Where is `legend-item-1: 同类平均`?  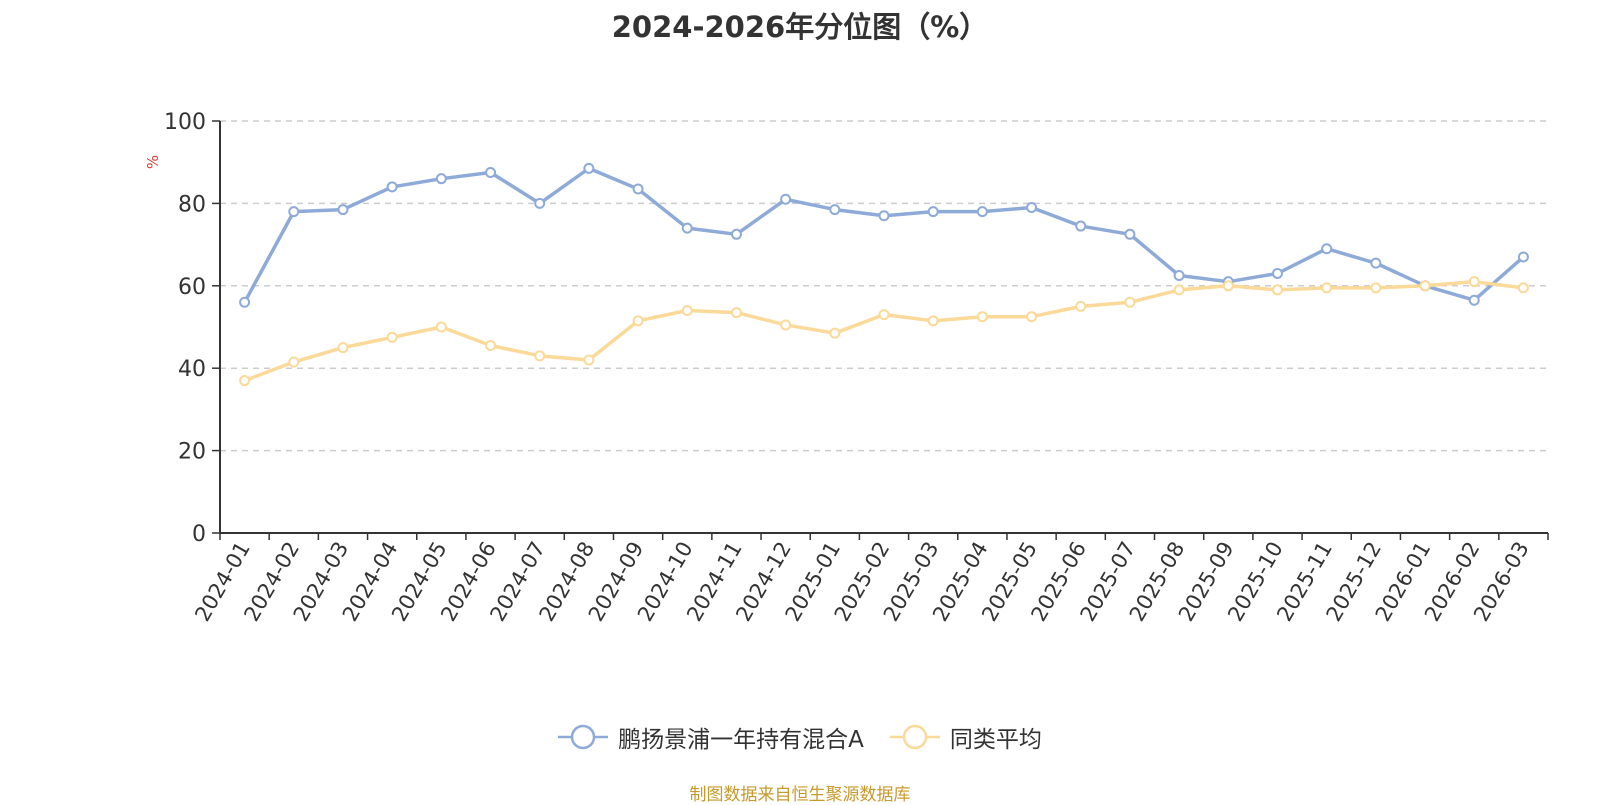
legend-item-1: 同类平均 is located at coordinates (965, 737).